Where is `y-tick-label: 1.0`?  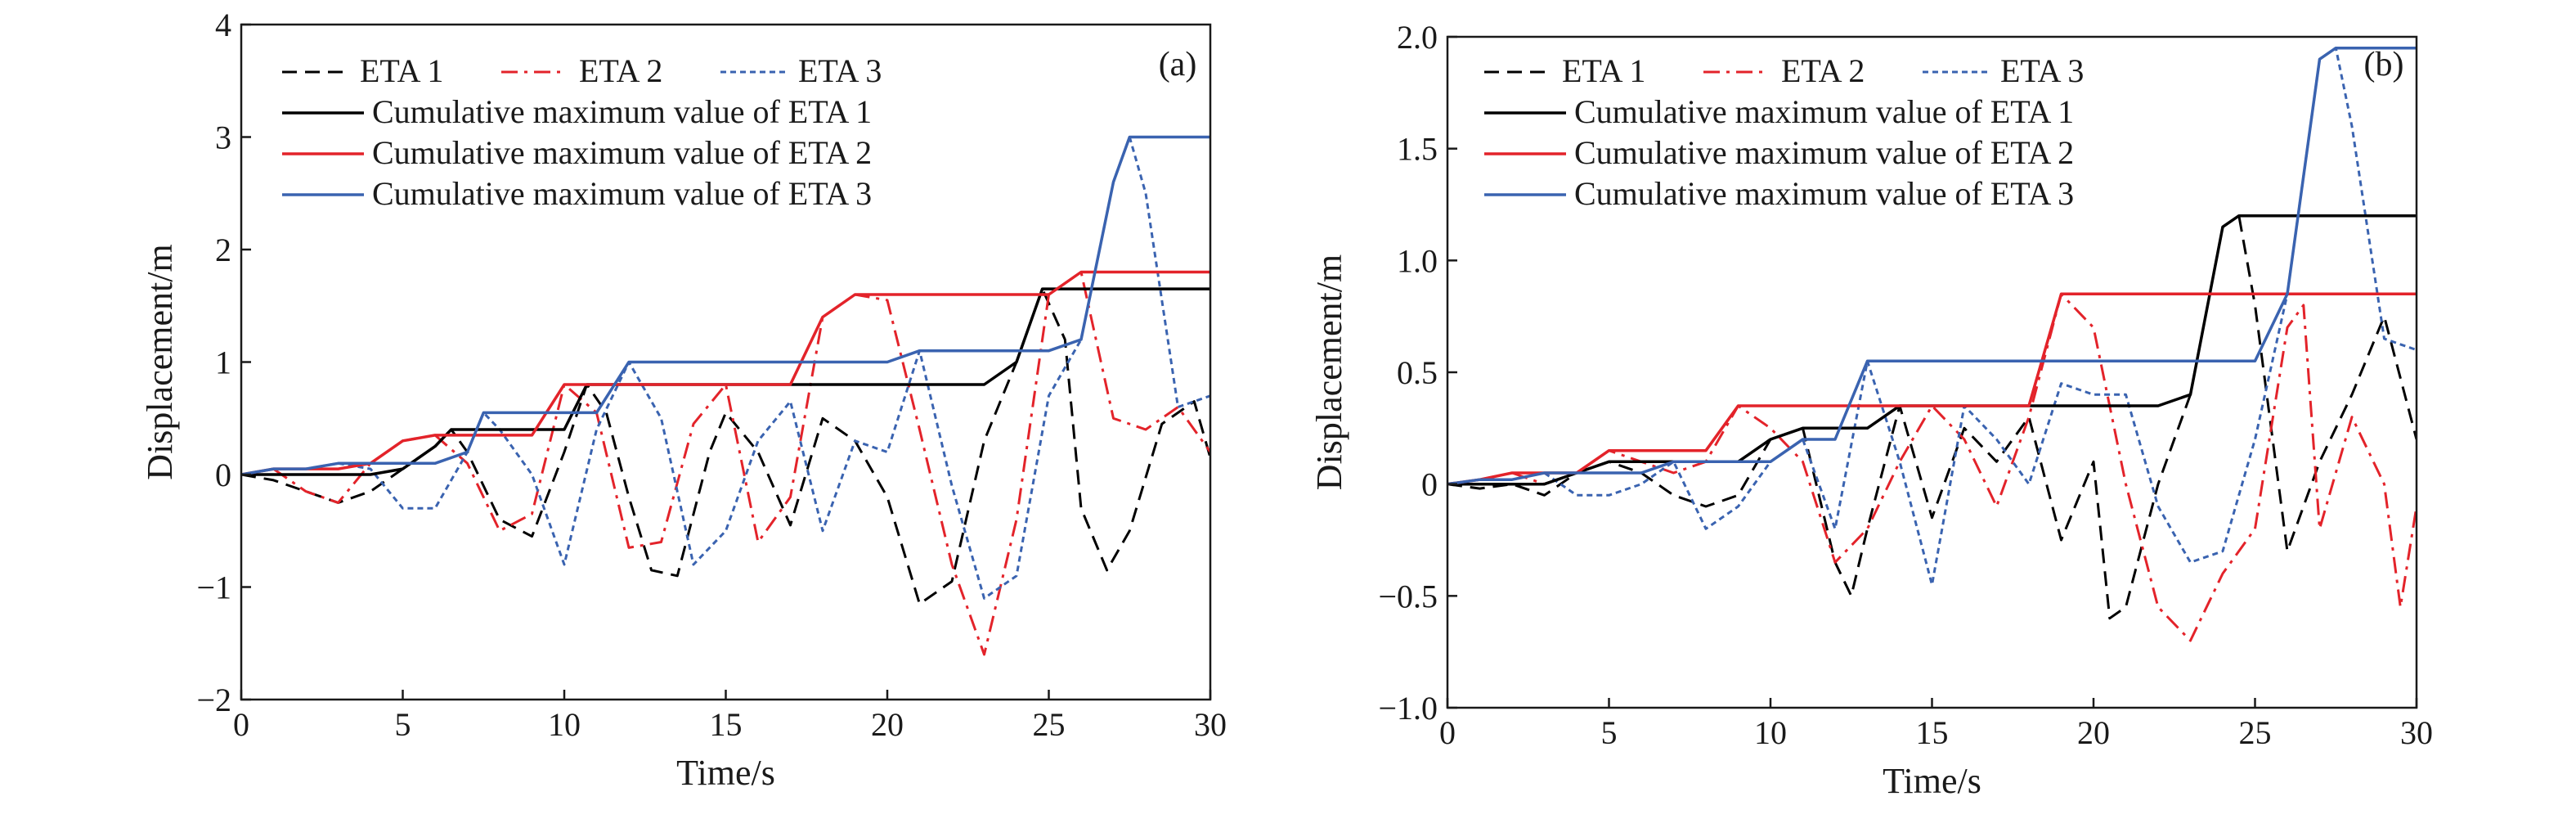 y-tick-label: 1.0 is located at coordinates (1417, 261).